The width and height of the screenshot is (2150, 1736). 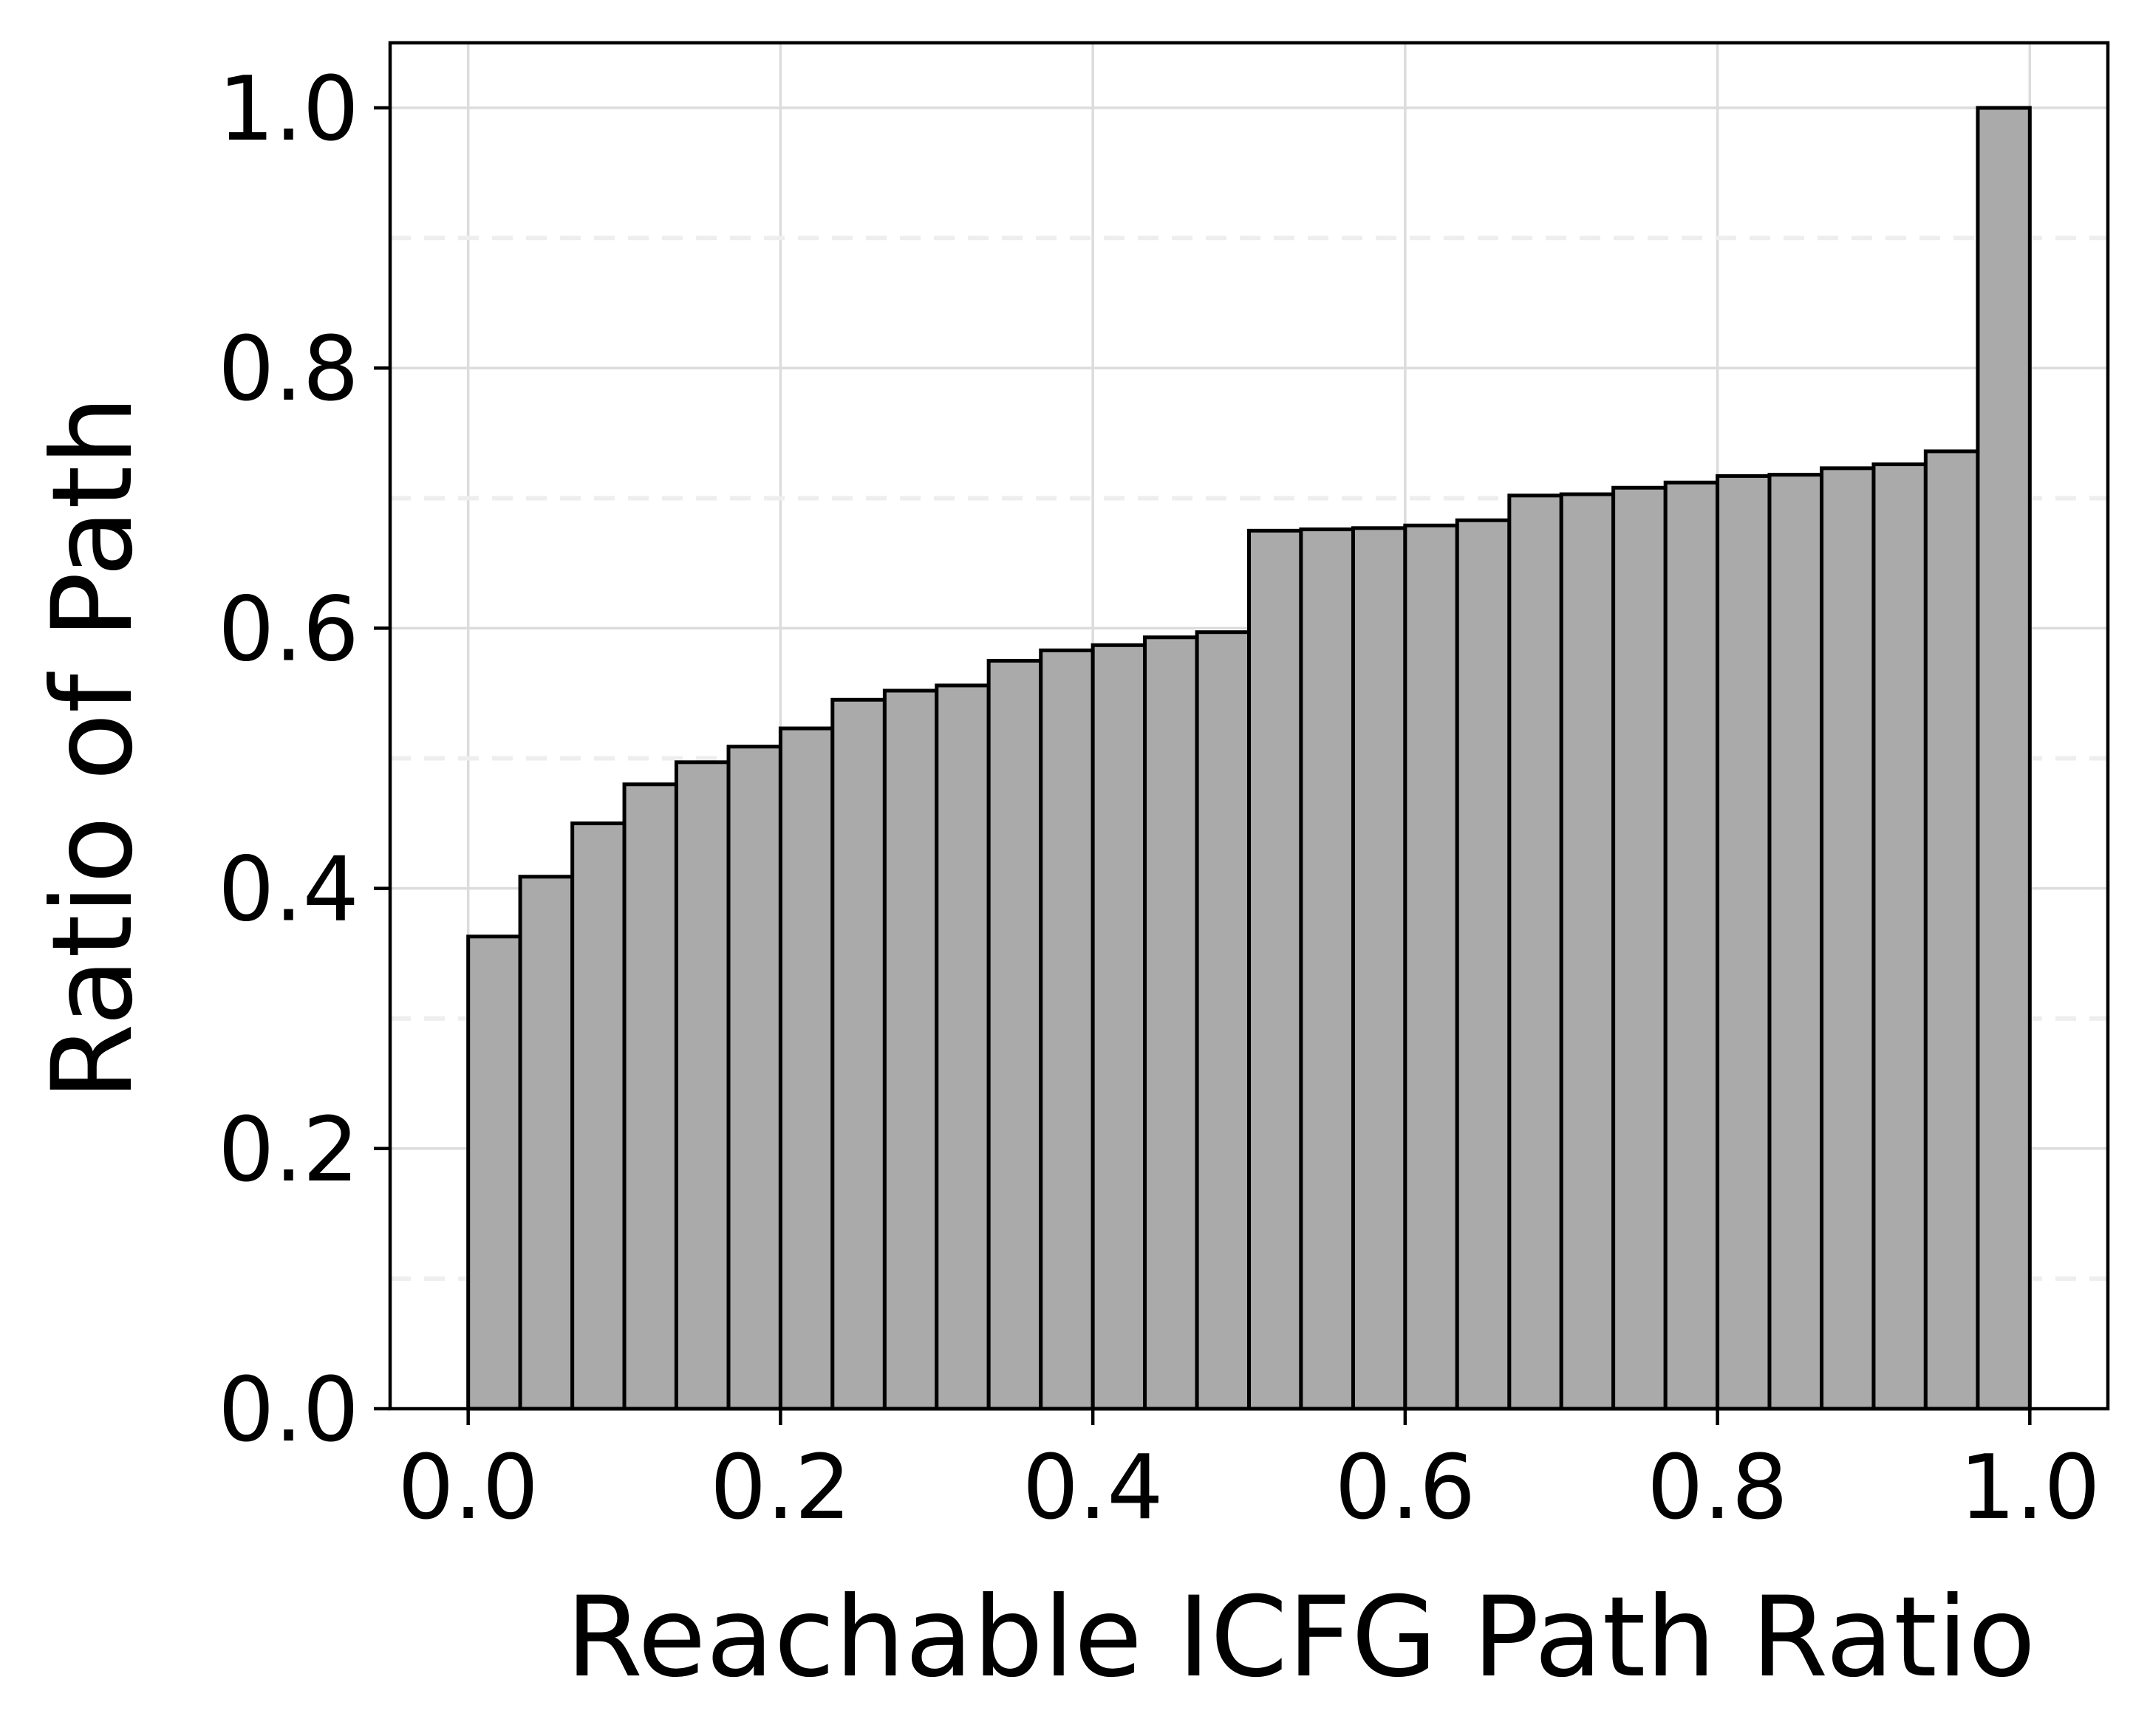 I want to click on y-tick-label: 0.8, so click(x=288, y=369).